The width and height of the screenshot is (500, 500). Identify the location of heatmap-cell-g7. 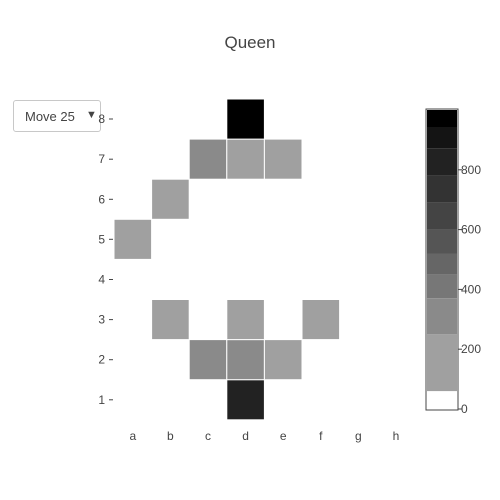
(358, 159).